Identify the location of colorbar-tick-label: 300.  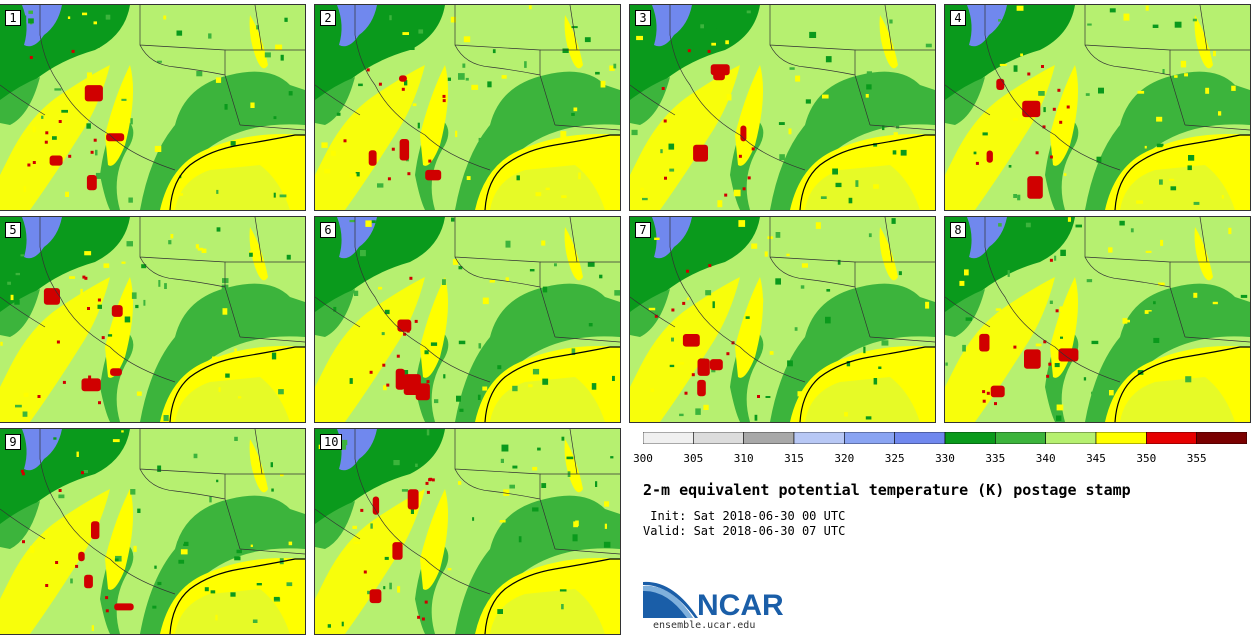
(643, 458).